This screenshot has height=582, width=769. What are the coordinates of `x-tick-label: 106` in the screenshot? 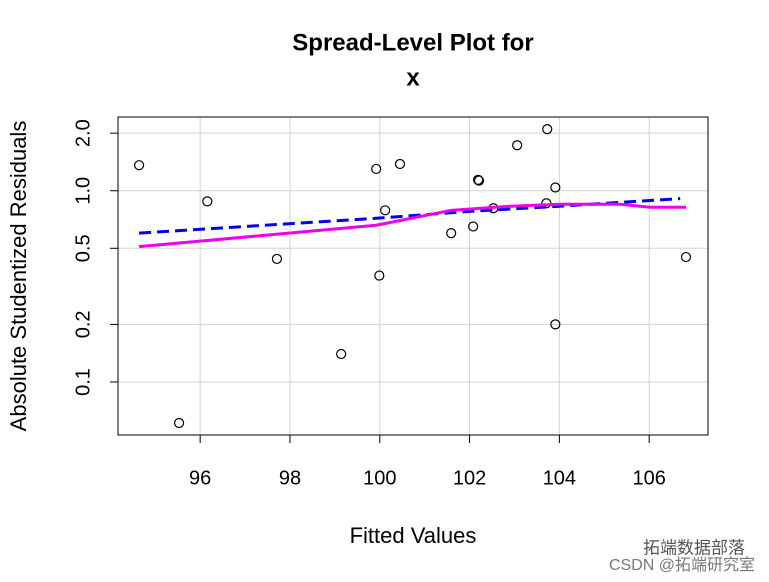 It's located at (648, 478).